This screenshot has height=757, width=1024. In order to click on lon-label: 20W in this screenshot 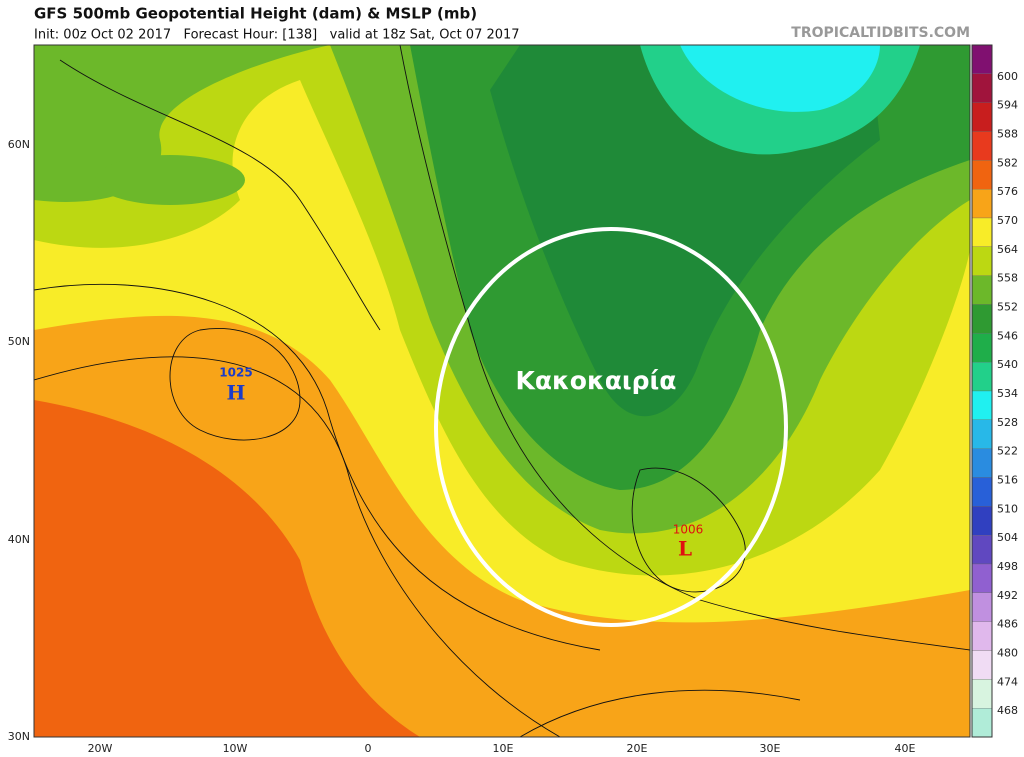, I will do `click(100, 748)`.